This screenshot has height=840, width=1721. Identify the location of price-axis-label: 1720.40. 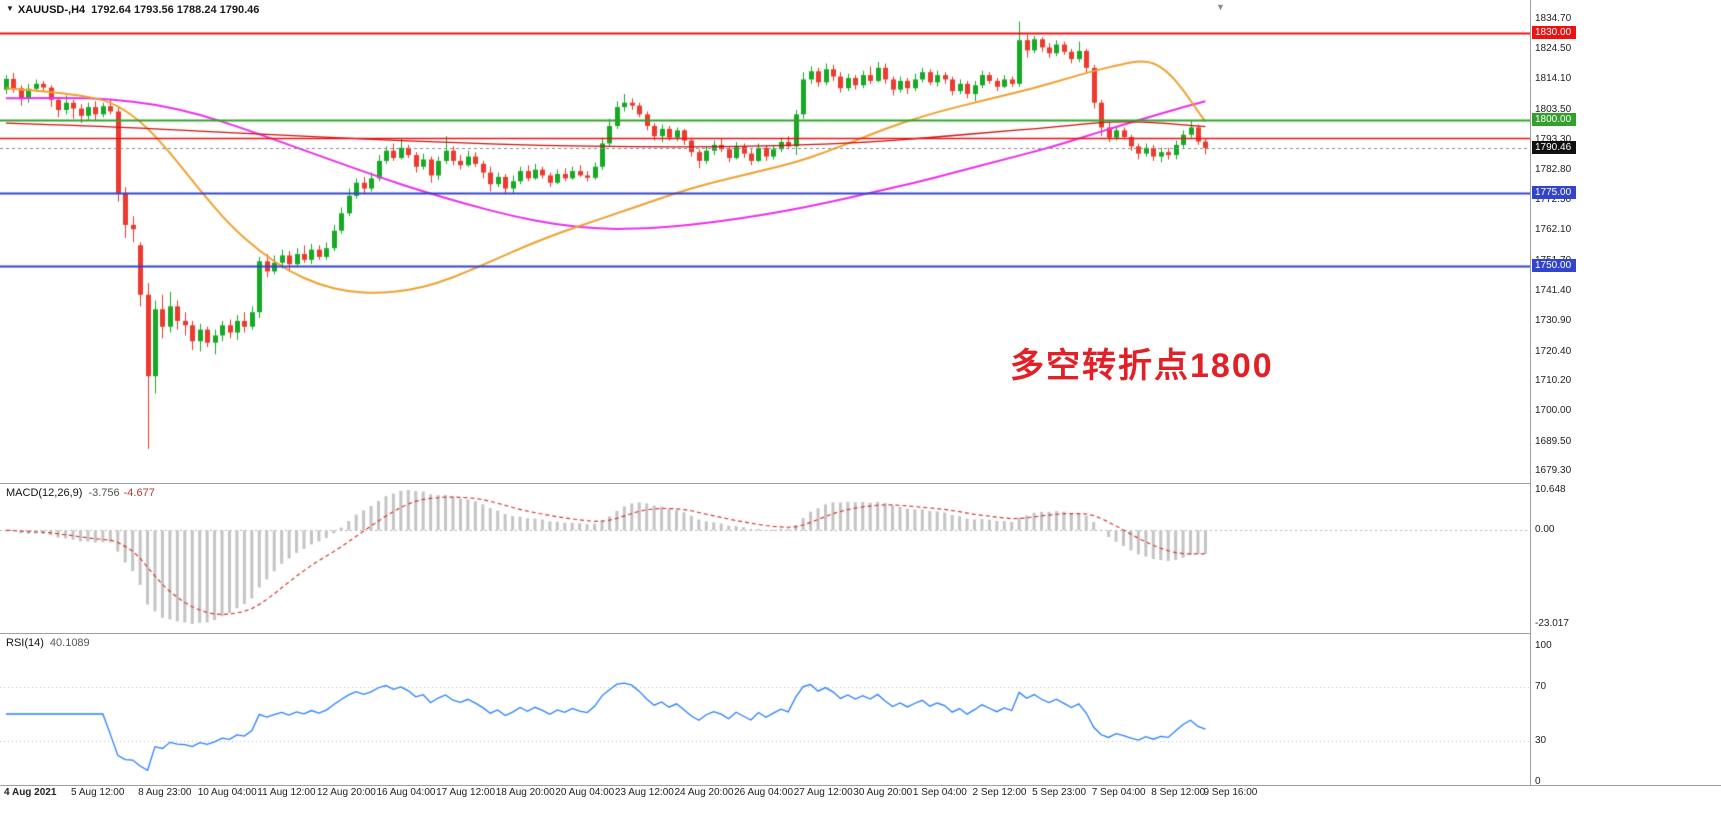
(1553, 351).